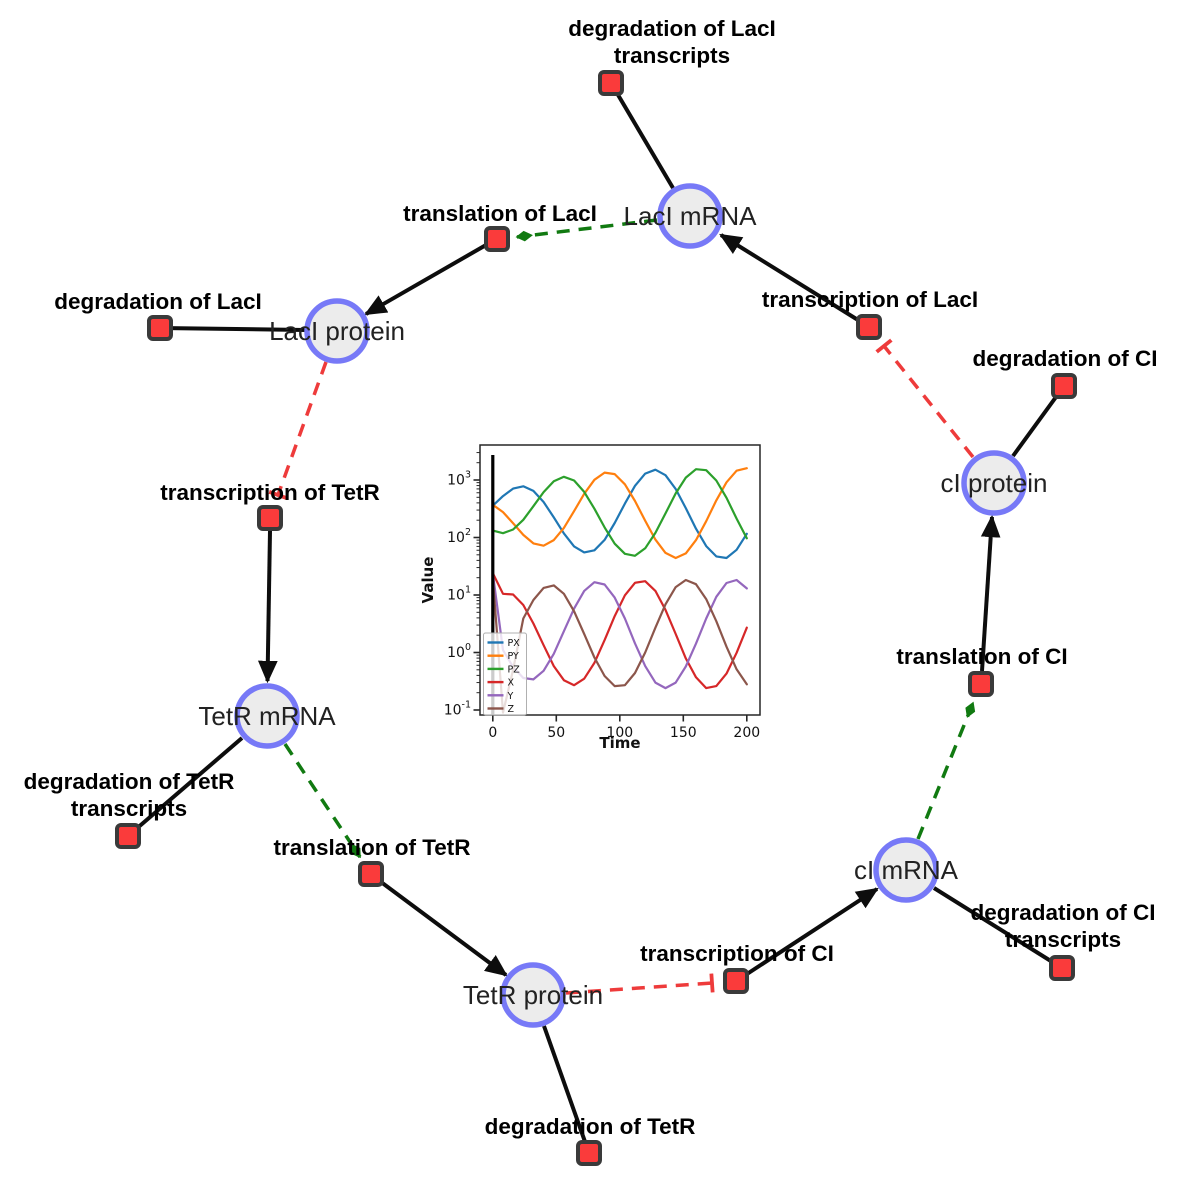 This screenshot has width=1189, height=1200. I want to click on edge-inhibition-tetrprotein-transcriptionci, so click(640, 984).